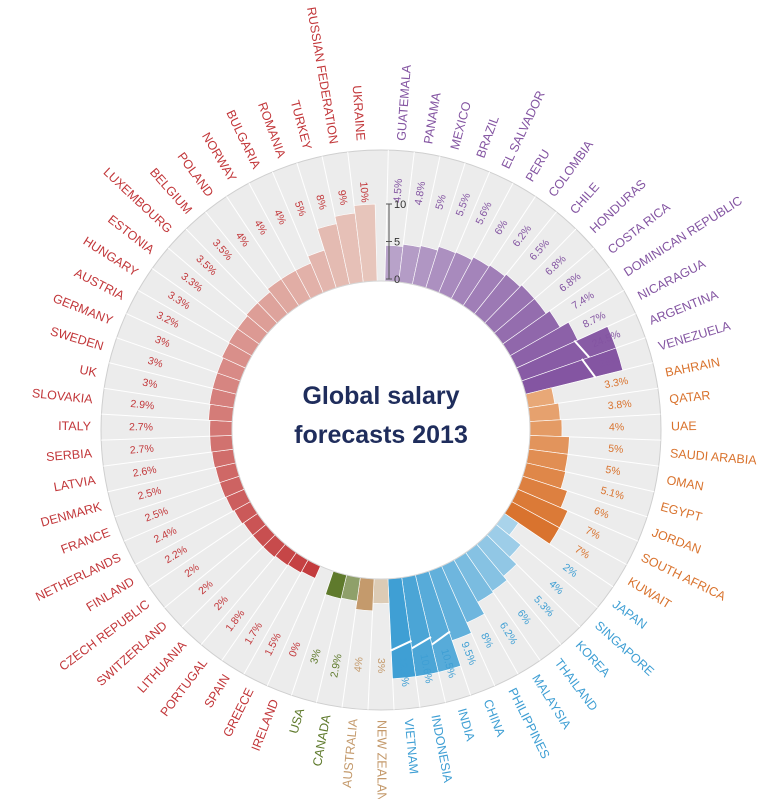 This screenshot has height=799, width=757. I want to click on country-label: INDONESIA, so click(441, 749).